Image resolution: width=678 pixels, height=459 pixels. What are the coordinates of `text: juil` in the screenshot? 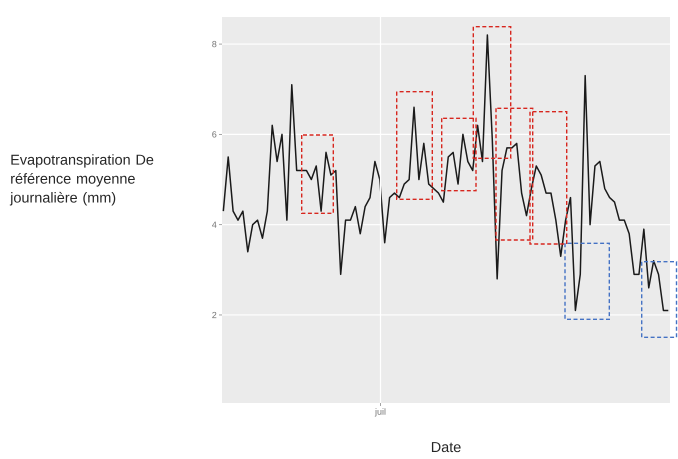 It's located at (380, 412).